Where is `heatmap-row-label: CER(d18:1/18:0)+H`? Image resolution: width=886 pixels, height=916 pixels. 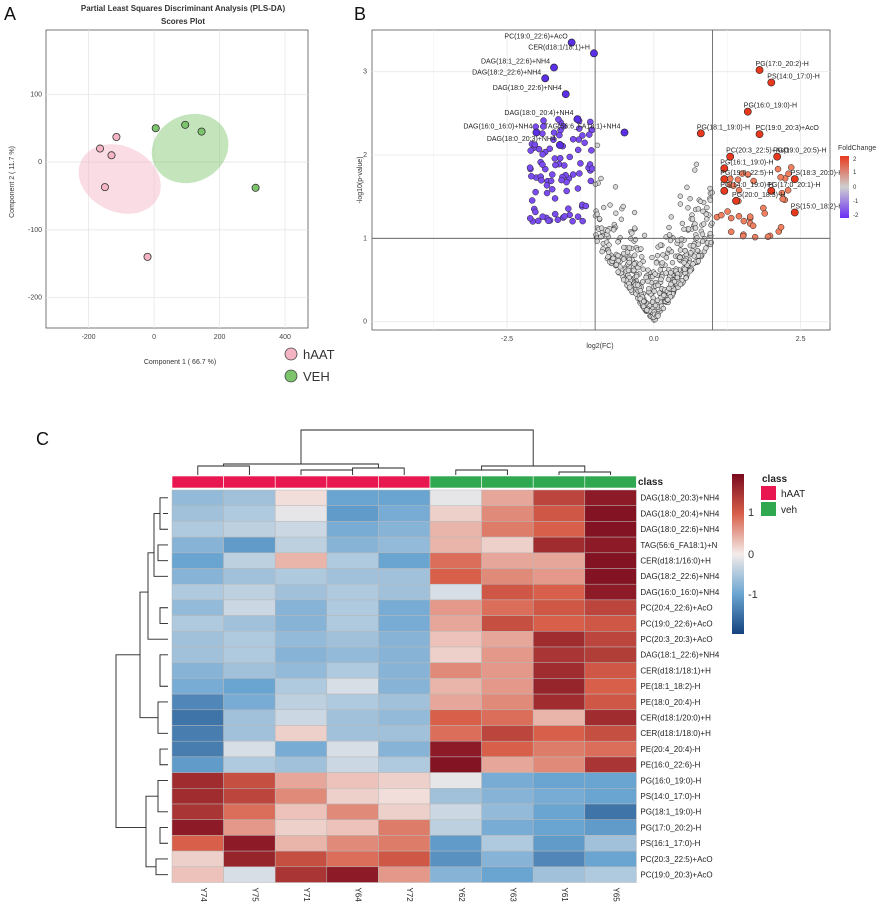
heatmap-row-label: CER(d18:1/18:0)+H is located at coordinates (675, 733).